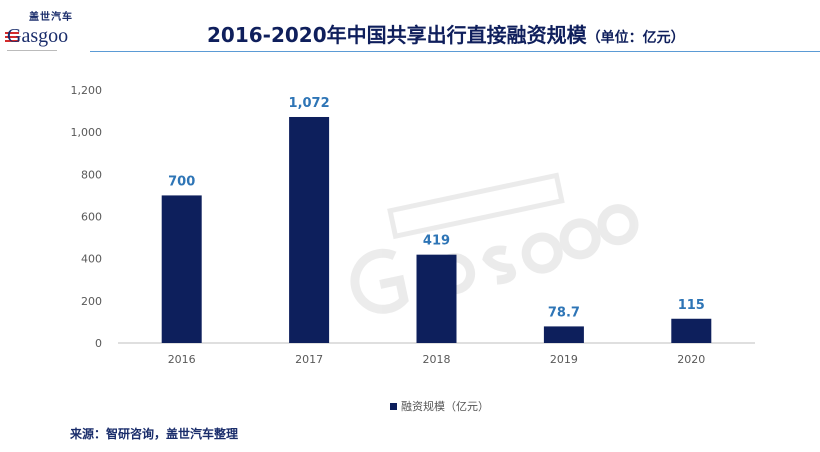  What do you see at coordinates (564, 312) in the screenshot?
I see `data-label-2019: 78.7` at bounding box center [564, 312].